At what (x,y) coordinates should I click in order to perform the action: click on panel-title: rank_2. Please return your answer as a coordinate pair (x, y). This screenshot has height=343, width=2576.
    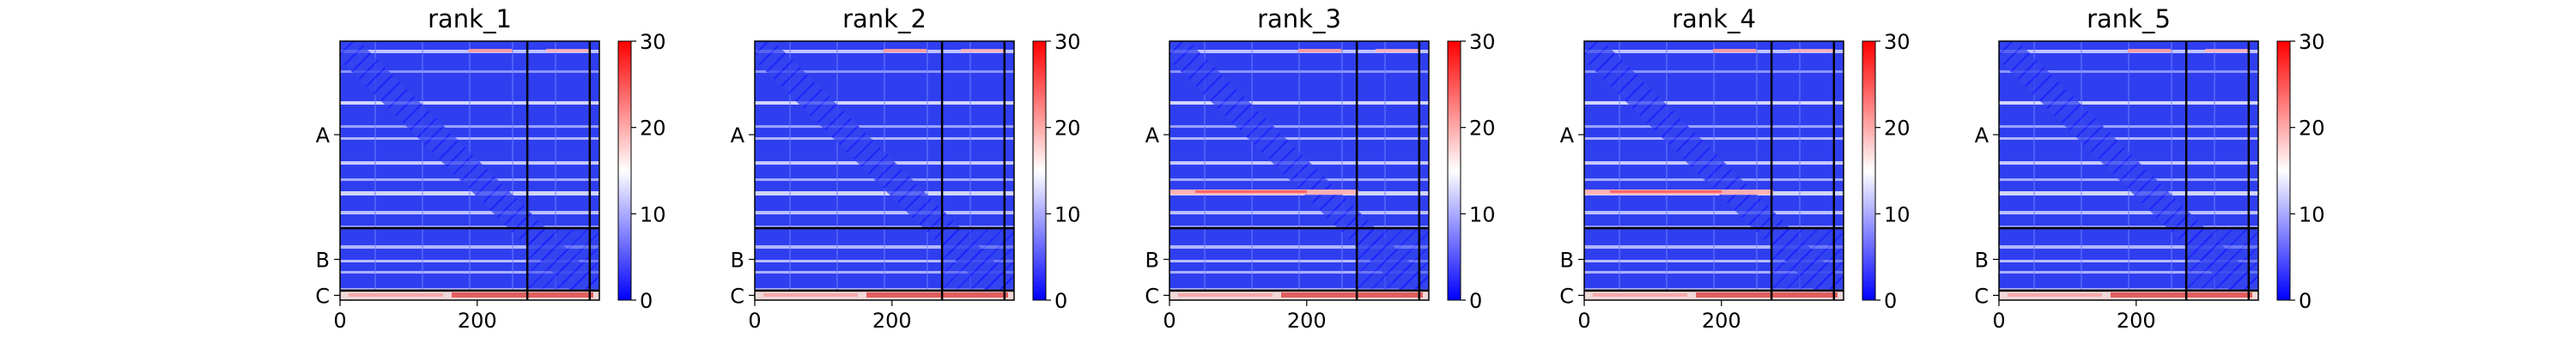
    Looking at the image, I should click on (885, 18).